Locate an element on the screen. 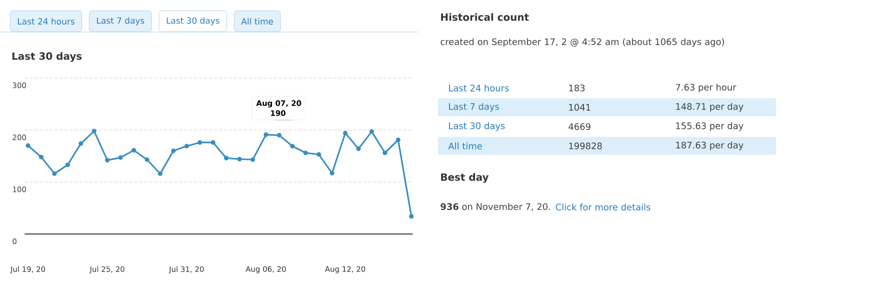 This screenshot has height=290, width=885. chart-title: Last 30 days is located at coordinates (47, 57).